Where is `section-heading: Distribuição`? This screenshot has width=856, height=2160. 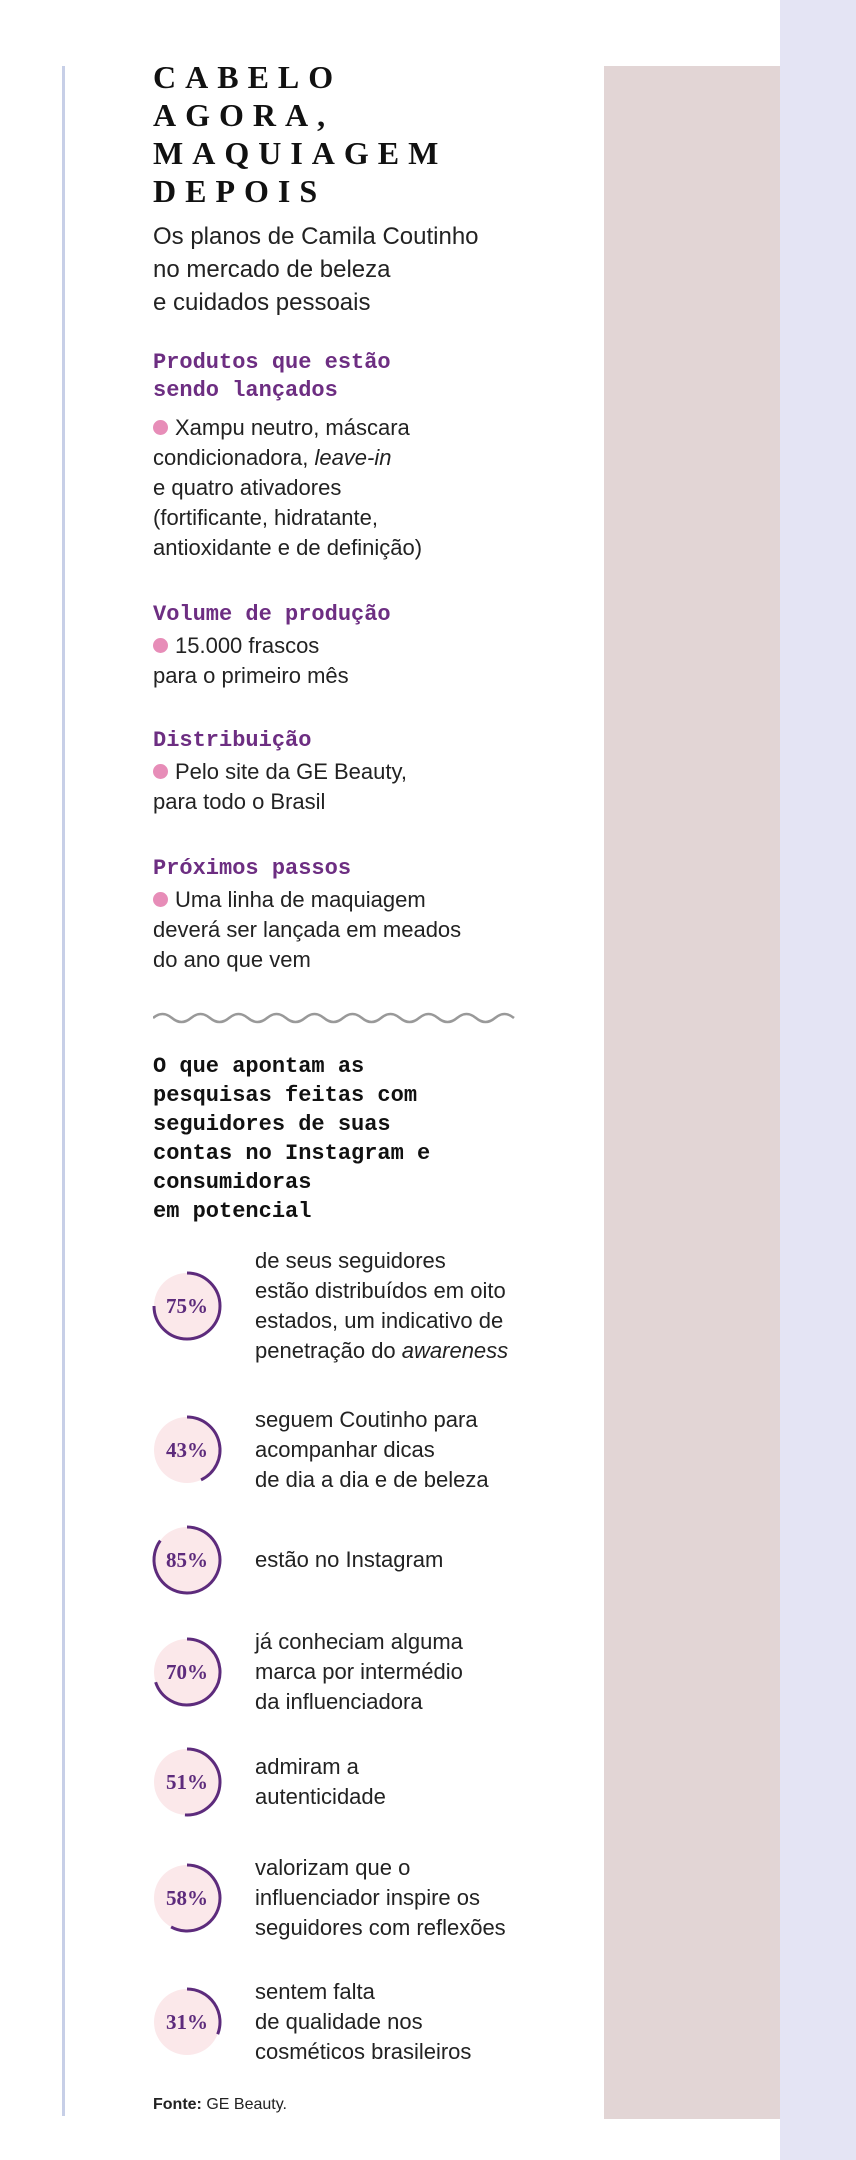
section-heading: Distribuição is located at coordinates (368, 741).